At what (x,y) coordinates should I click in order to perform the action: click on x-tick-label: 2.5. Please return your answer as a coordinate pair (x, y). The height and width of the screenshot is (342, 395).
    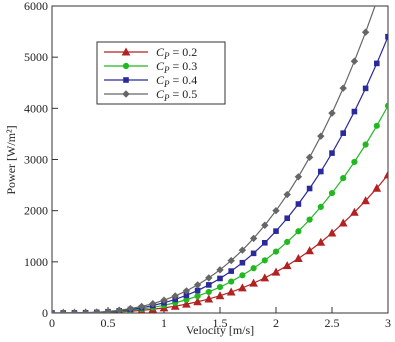
    Looking at the image, I should click on (332, 323).